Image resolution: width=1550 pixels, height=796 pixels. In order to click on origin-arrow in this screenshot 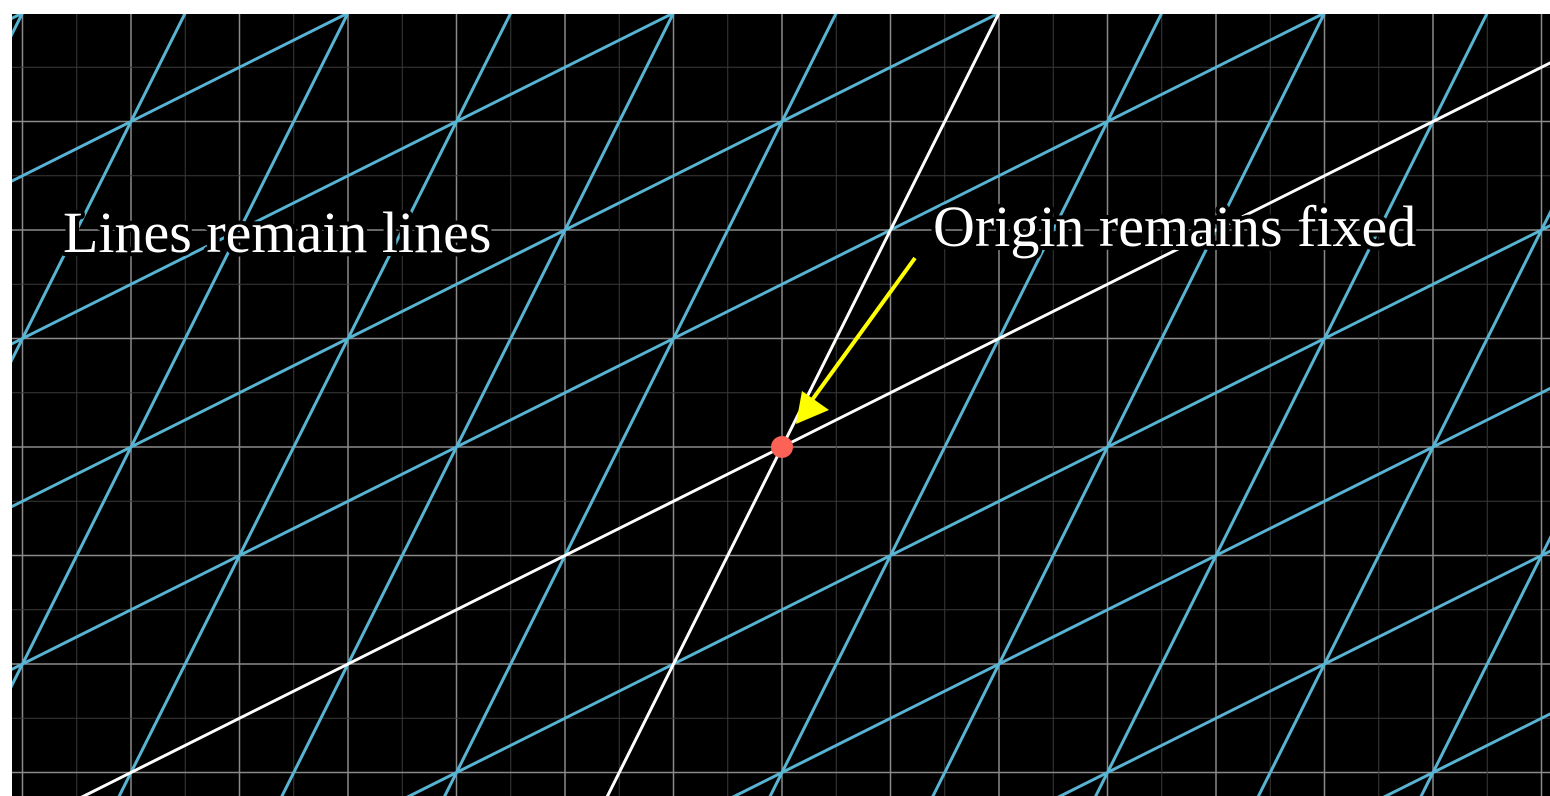, I will do `click(856, 340)`.